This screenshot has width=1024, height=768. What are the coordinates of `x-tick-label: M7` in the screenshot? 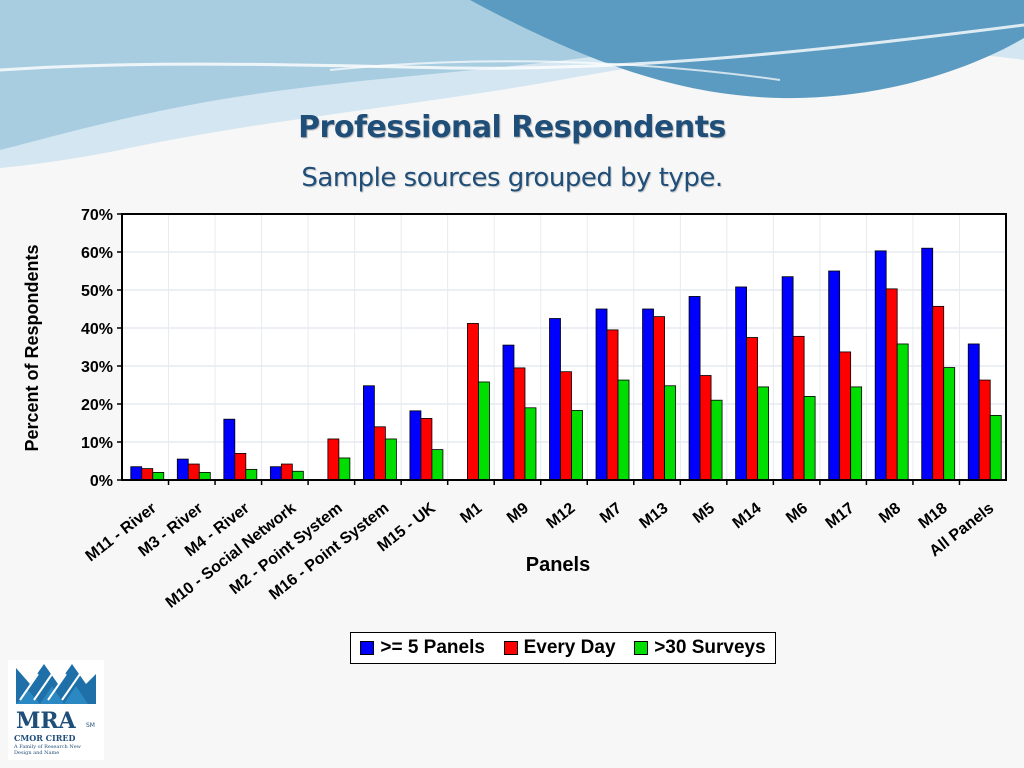 It's located at (611, 513).